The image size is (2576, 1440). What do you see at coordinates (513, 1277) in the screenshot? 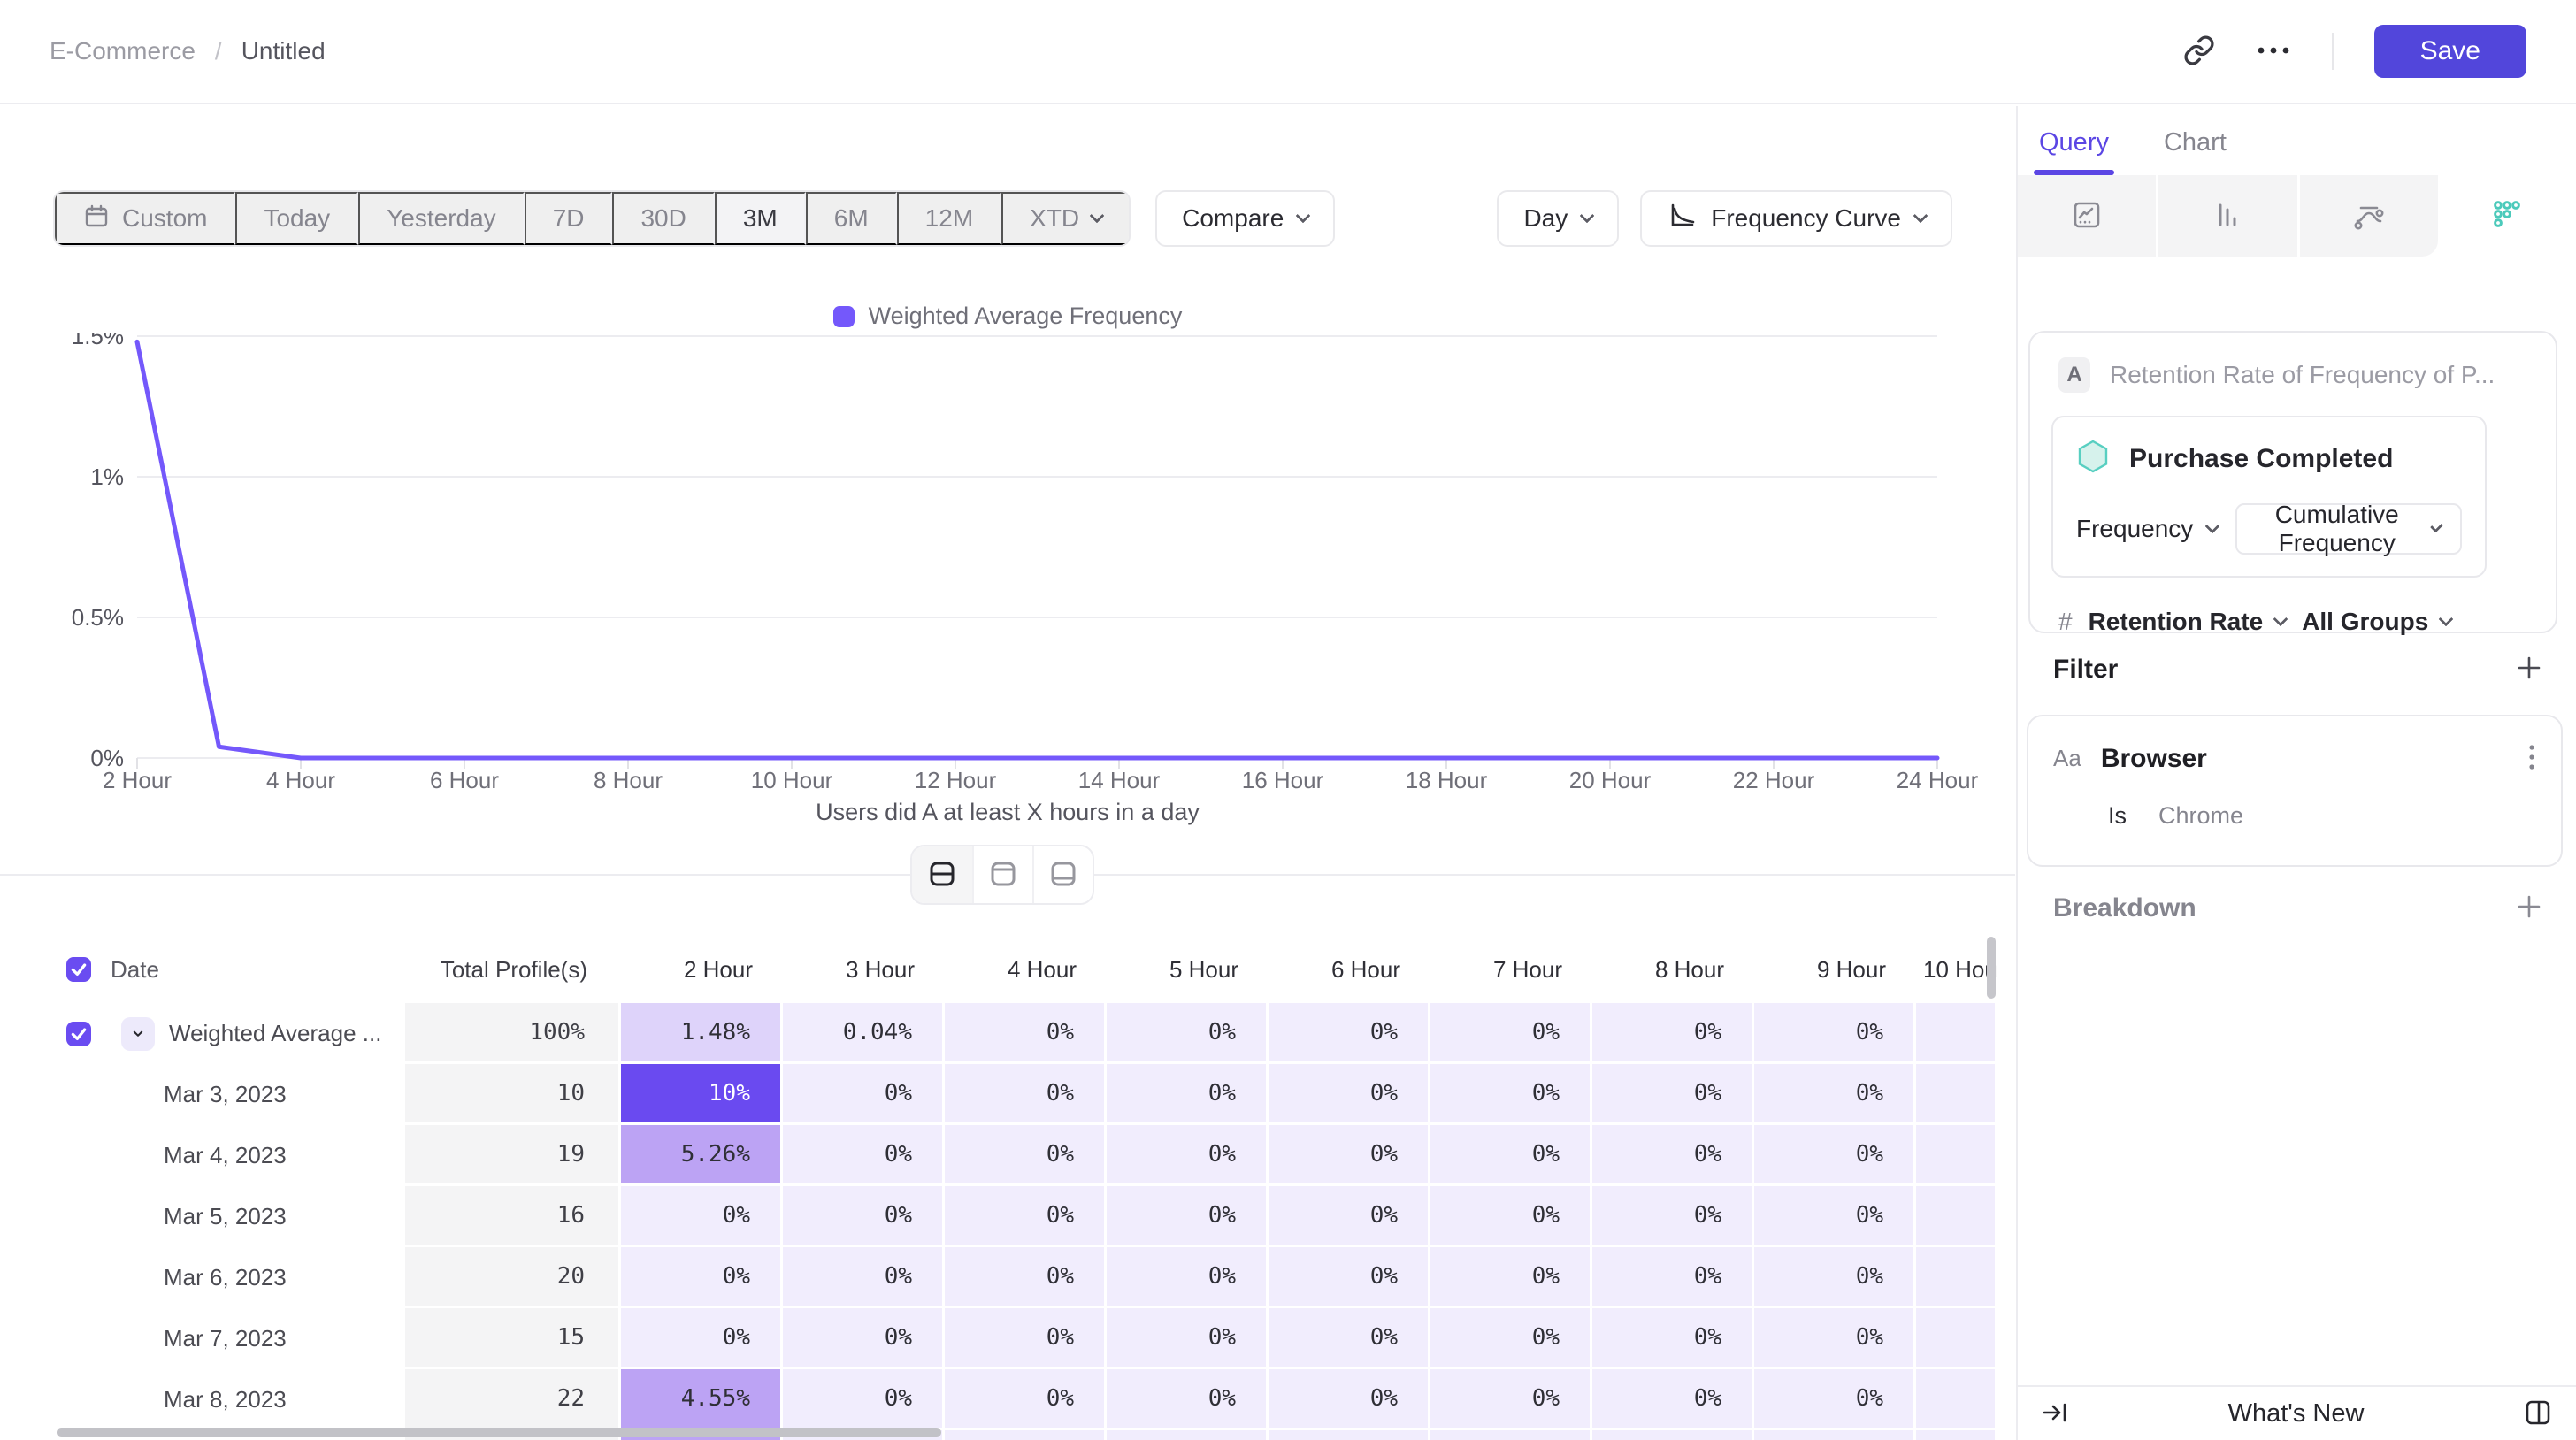
I see `total-profiles-cell: 20` at bounding box center [513, 1277].